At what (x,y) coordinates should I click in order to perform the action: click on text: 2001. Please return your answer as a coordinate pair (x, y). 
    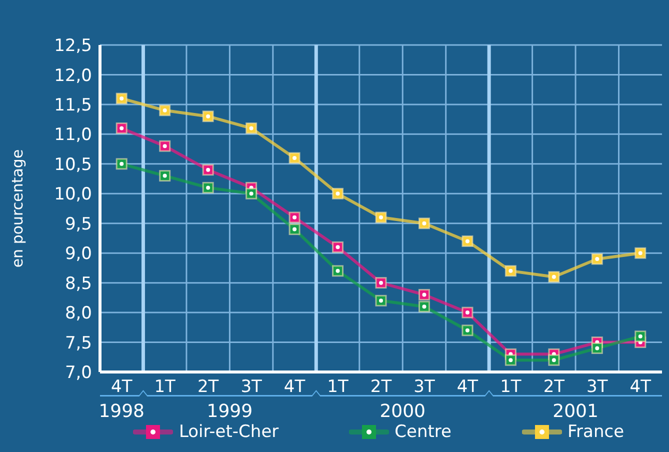
    Looking at the image, I should click on (575, 411).